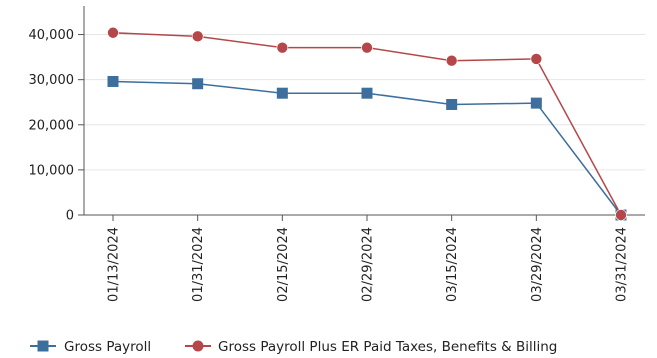  I want to click on y-tick-label: 20,000, so click(52, 125).